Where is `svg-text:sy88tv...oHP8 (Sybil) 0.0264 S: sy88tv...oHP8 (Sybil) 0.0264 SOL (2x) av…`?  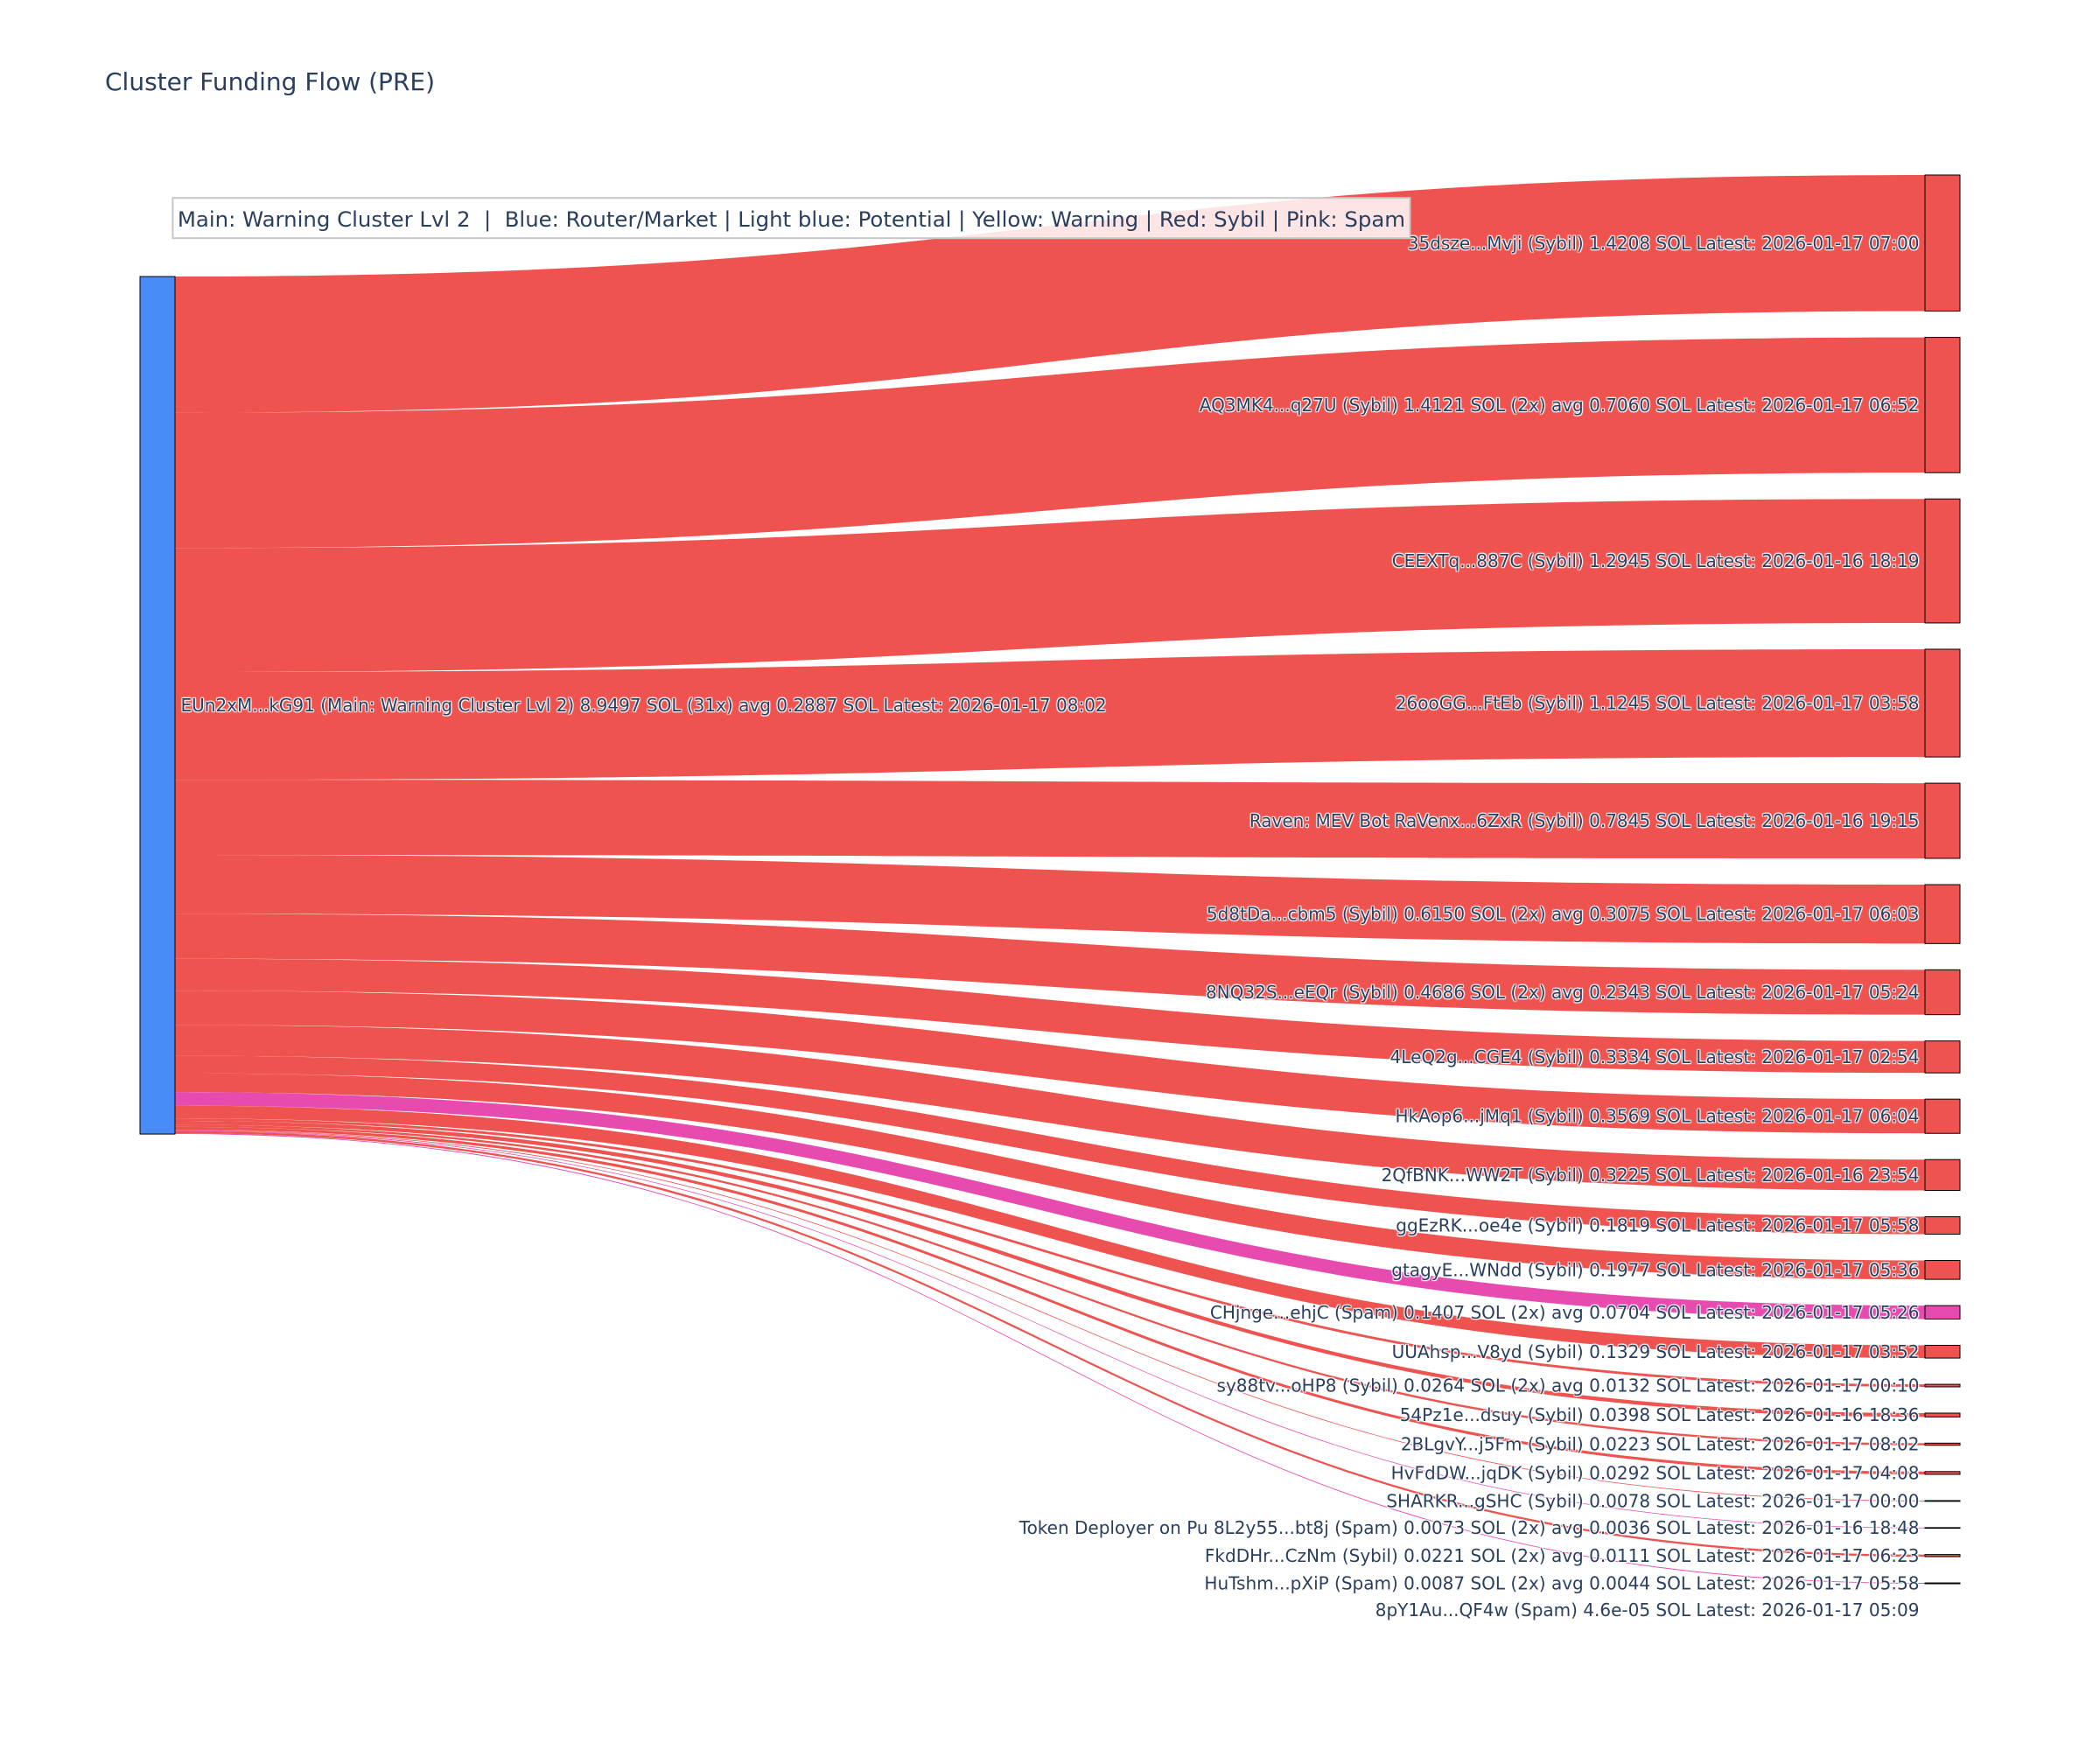
svg-text:sy88tv...oHP8 (Sybil) 0.0264 S: sy88tv...oHP8 (Sybil) 0.0264 SOL (2x) av… is located at coordinates (1568, 1386).